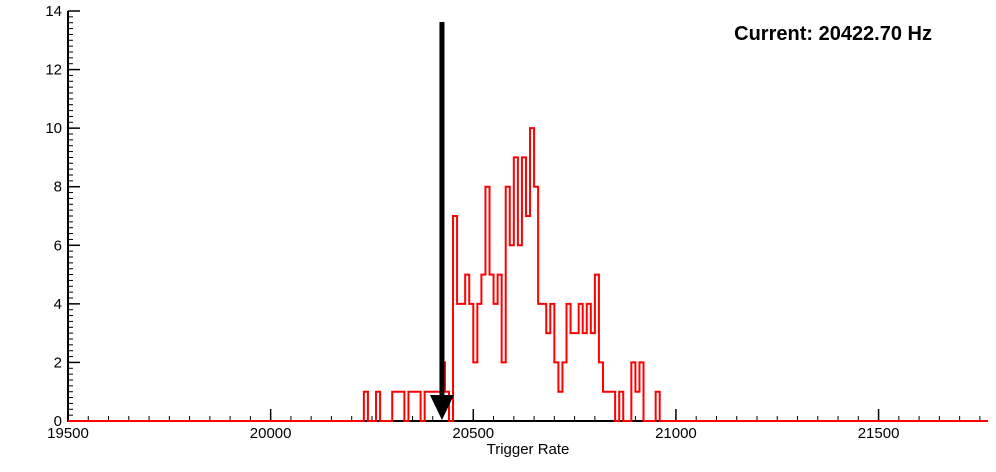  Describe the element at coordinates (58, 304) in the screenshot. I see `y-tick-label: 4` at that location.